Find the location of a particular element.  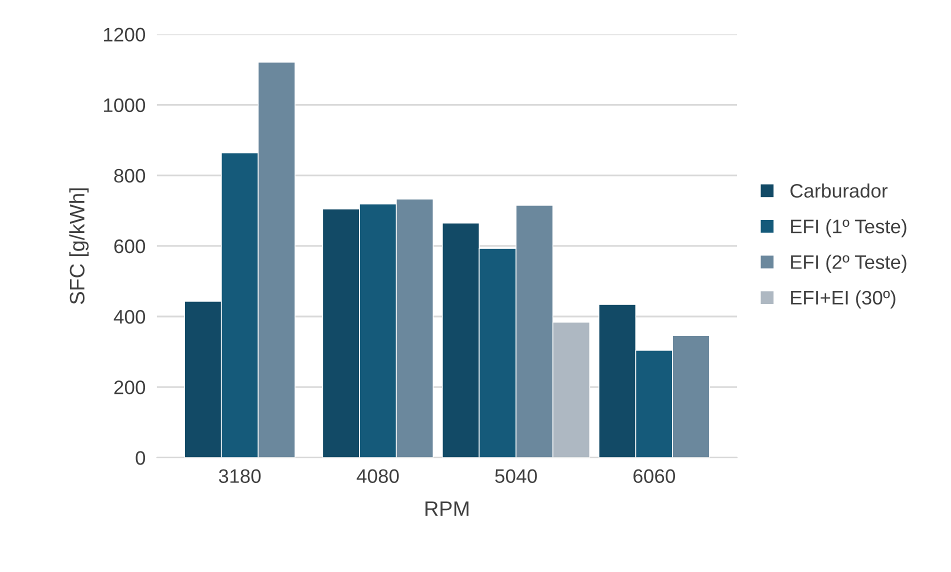

legend-label: EFI (2º Teste) is located at coordinates (848, 263).